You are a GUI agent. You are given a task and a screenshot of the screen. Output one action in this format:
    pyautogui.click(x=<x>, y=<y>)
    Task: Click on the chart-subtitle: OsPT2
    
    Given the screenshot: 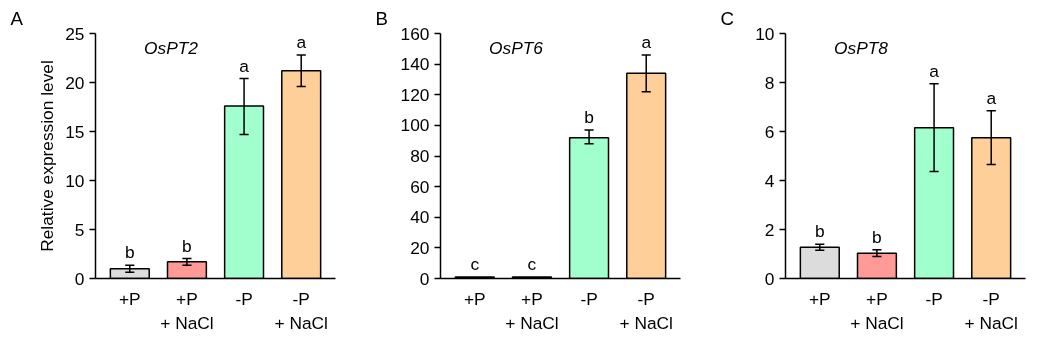 What is the action you would take?
    pyautogui.click(x=171, y=47)
    